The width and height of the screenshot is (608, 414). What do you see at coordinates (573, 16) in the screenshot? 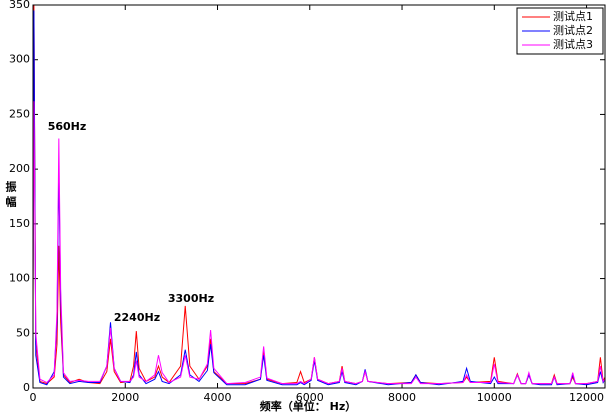
I see `legend-label: 测试点1` at bounding box center [573, 16].